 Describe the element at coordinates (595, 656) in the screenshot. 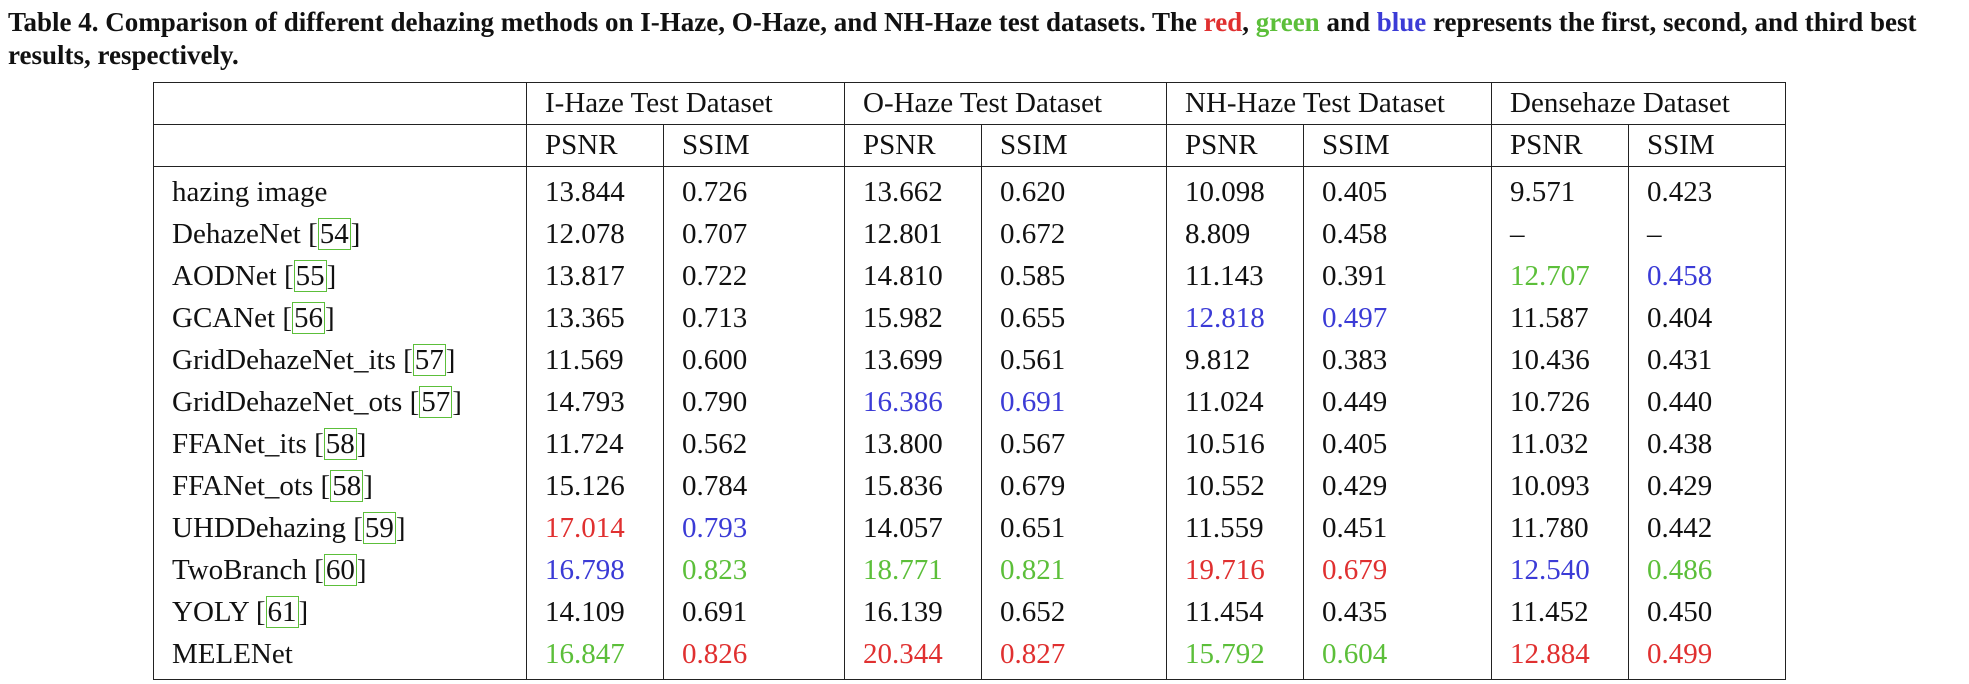

I see `value-cell: 16.847` at that location.